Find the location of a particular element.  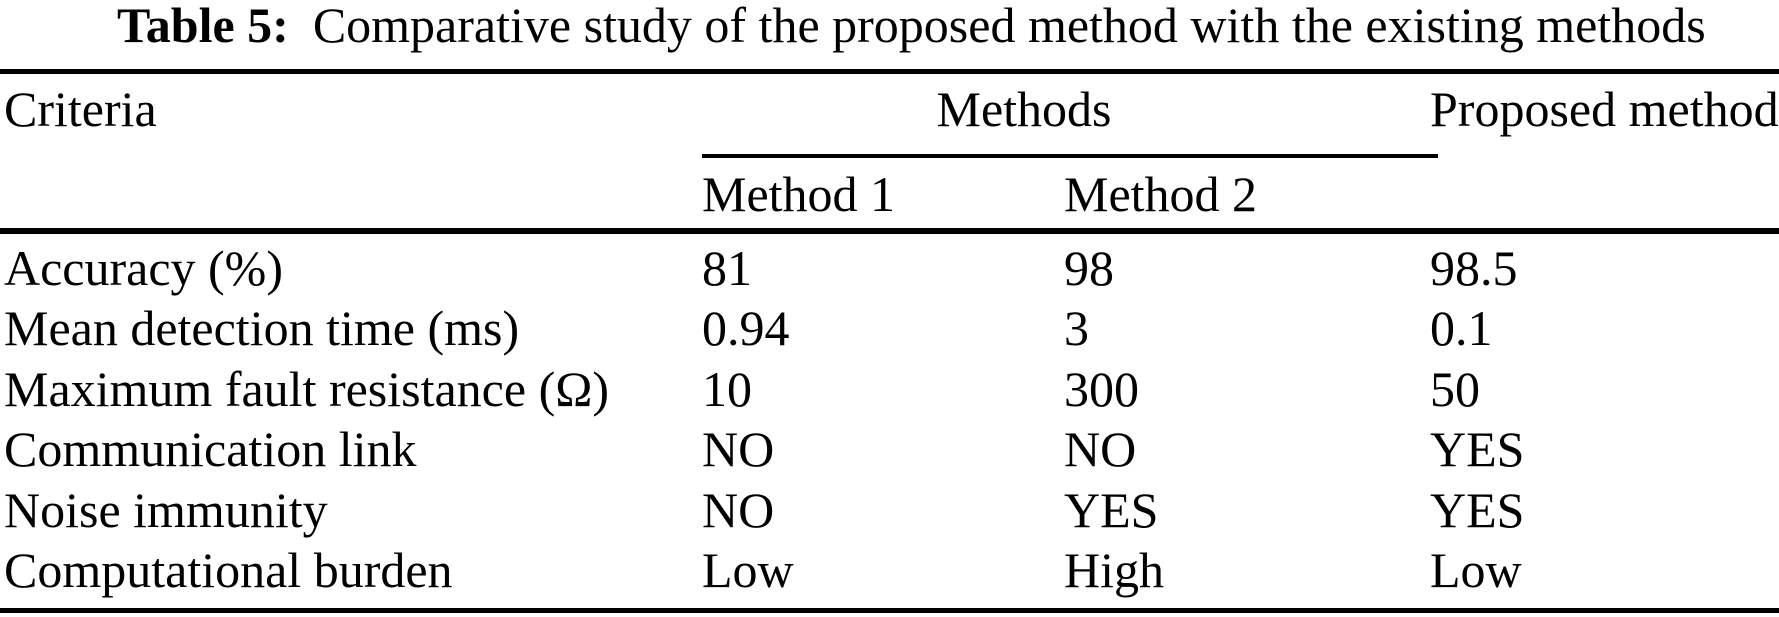

cell-criteria-accuracy: Accuracy (%) is located at coordinates (143, 268).